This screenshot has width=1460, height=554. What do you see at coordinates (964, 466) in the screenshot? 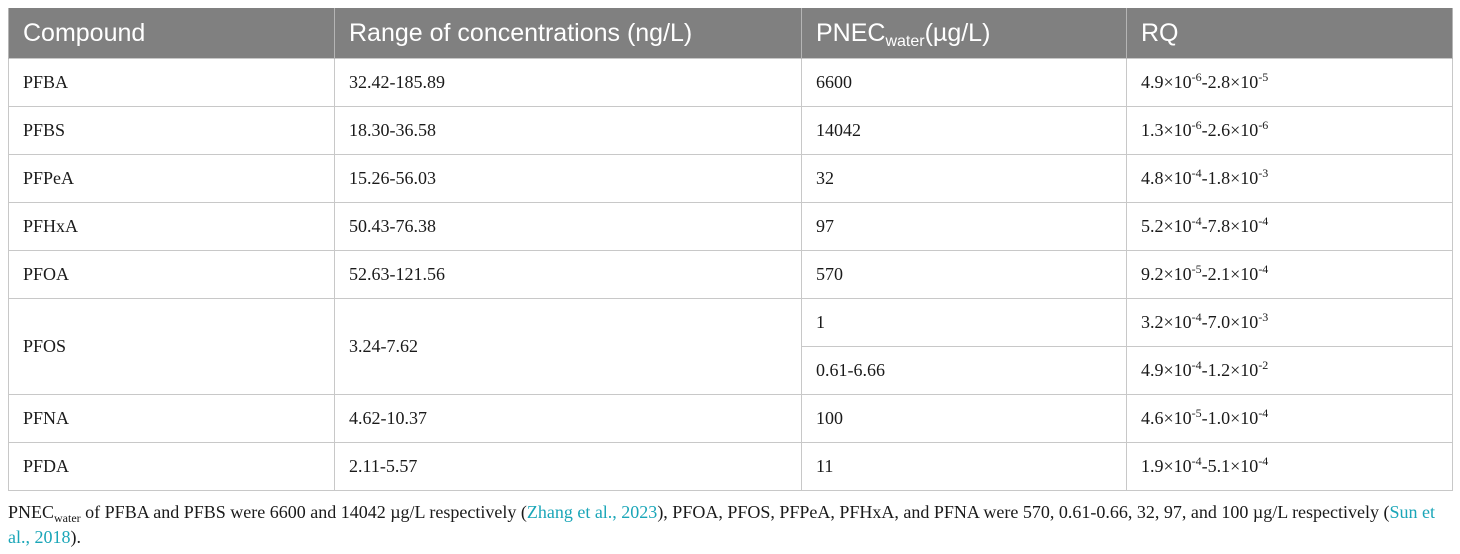
I see `cell-pnec: 11` at bounding box center [964, 466].